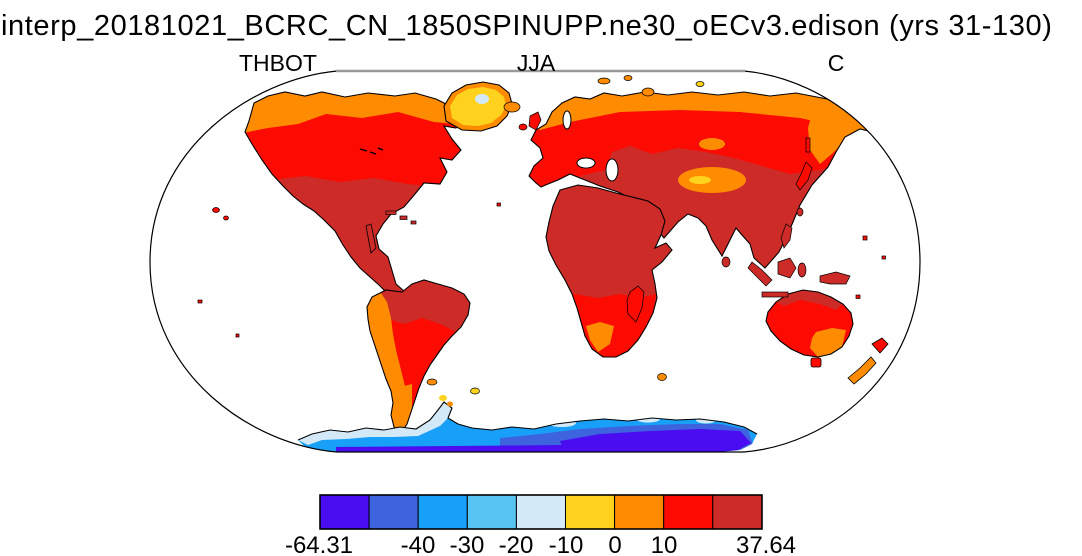 This screenshot has height=556, width=1082. I want to click on iceland, so click(512, 107).